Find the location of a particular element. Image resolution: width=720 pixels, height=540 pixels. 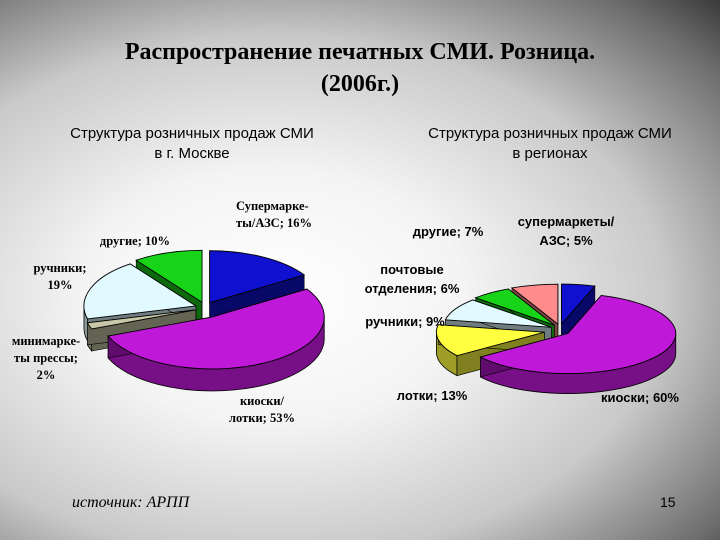

label-kiosks-line: лотки; 53% is located at coordinates (262, 418).